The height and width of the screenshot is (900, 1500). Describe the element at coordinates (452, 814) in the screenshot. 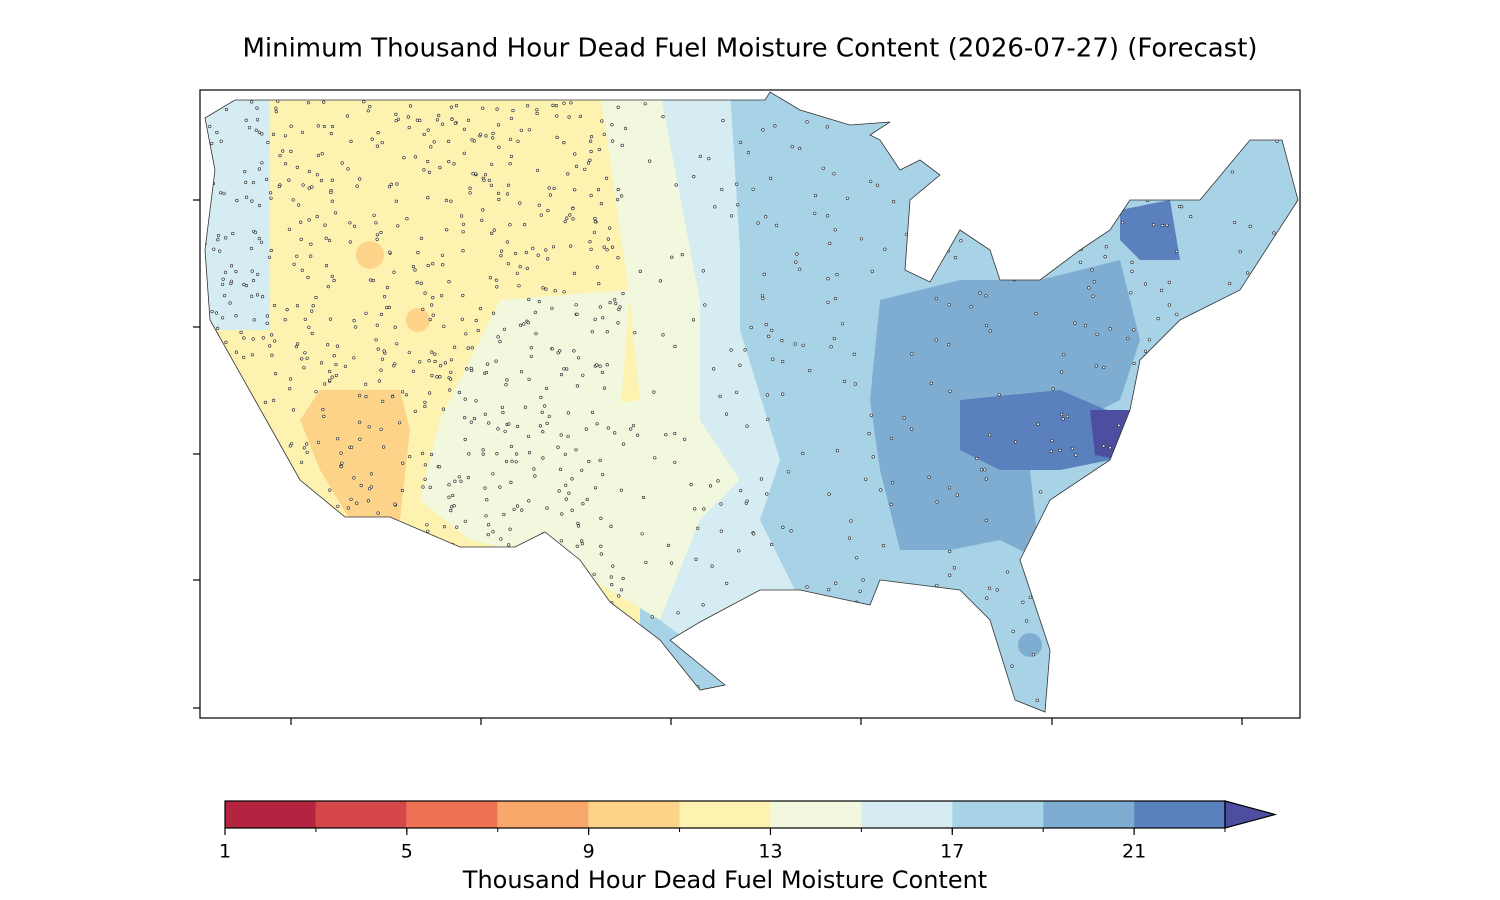

I see `colorbar-segment` at that location.